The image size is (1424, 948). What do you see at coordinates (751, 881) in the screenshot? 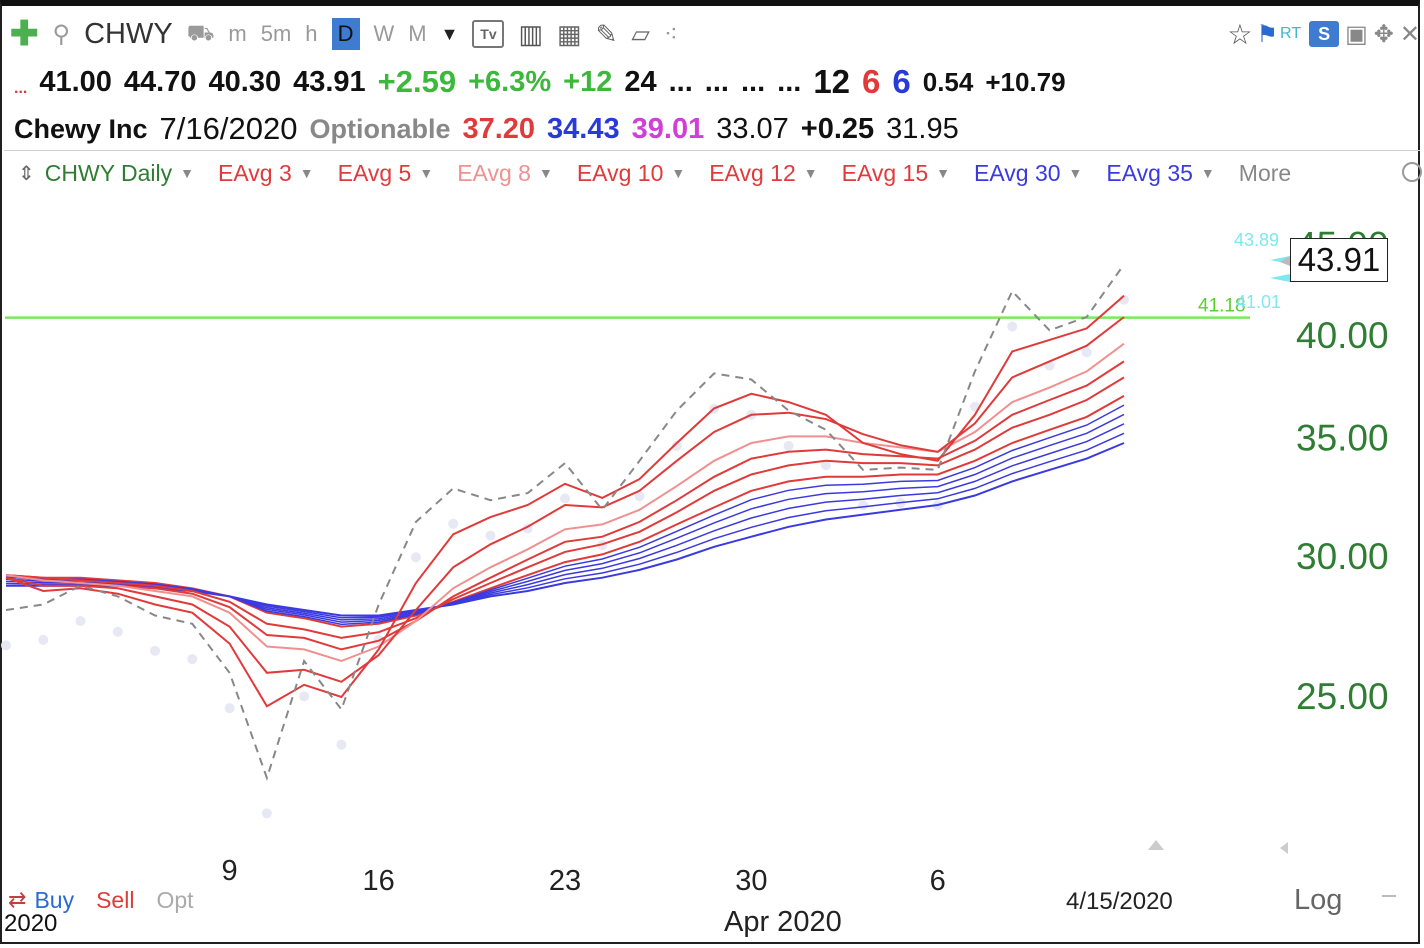
I see `x-tick-label: 30` at bounding box center [751, 881].